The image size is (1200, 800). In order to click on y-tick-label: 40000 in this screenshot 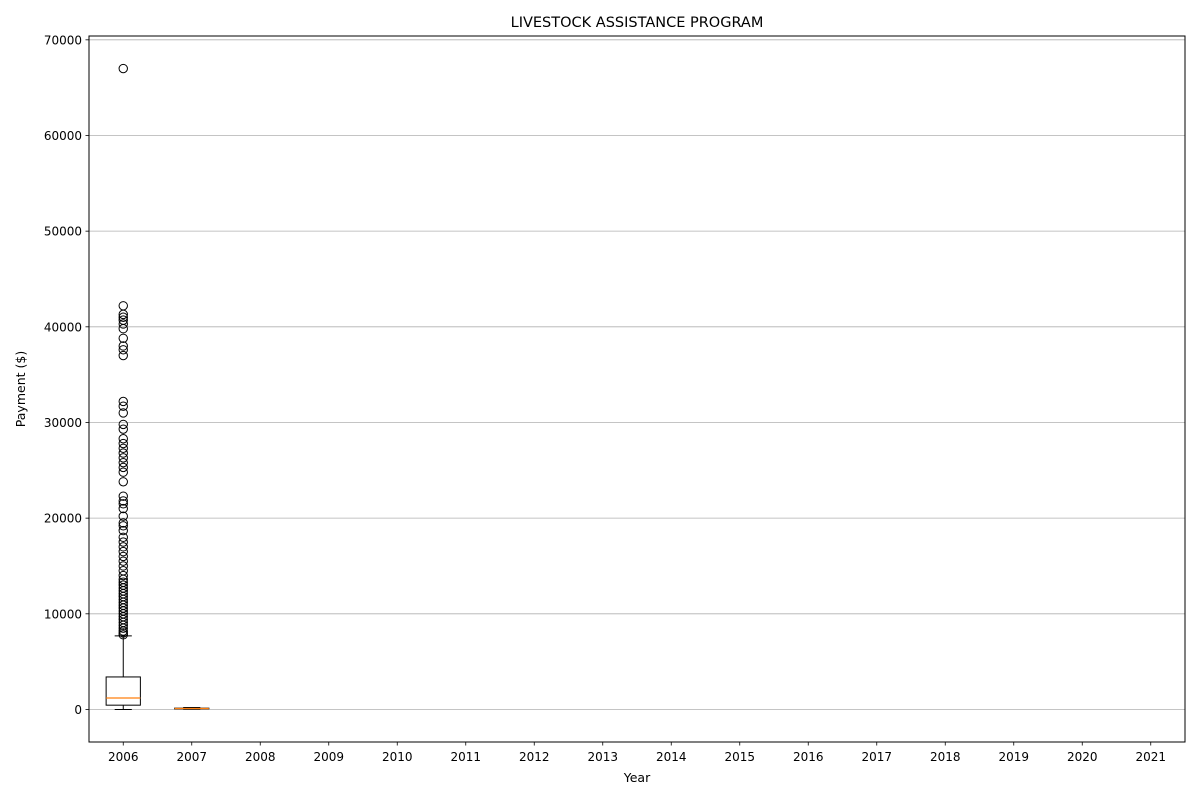, I will do `click(63, 327)`.